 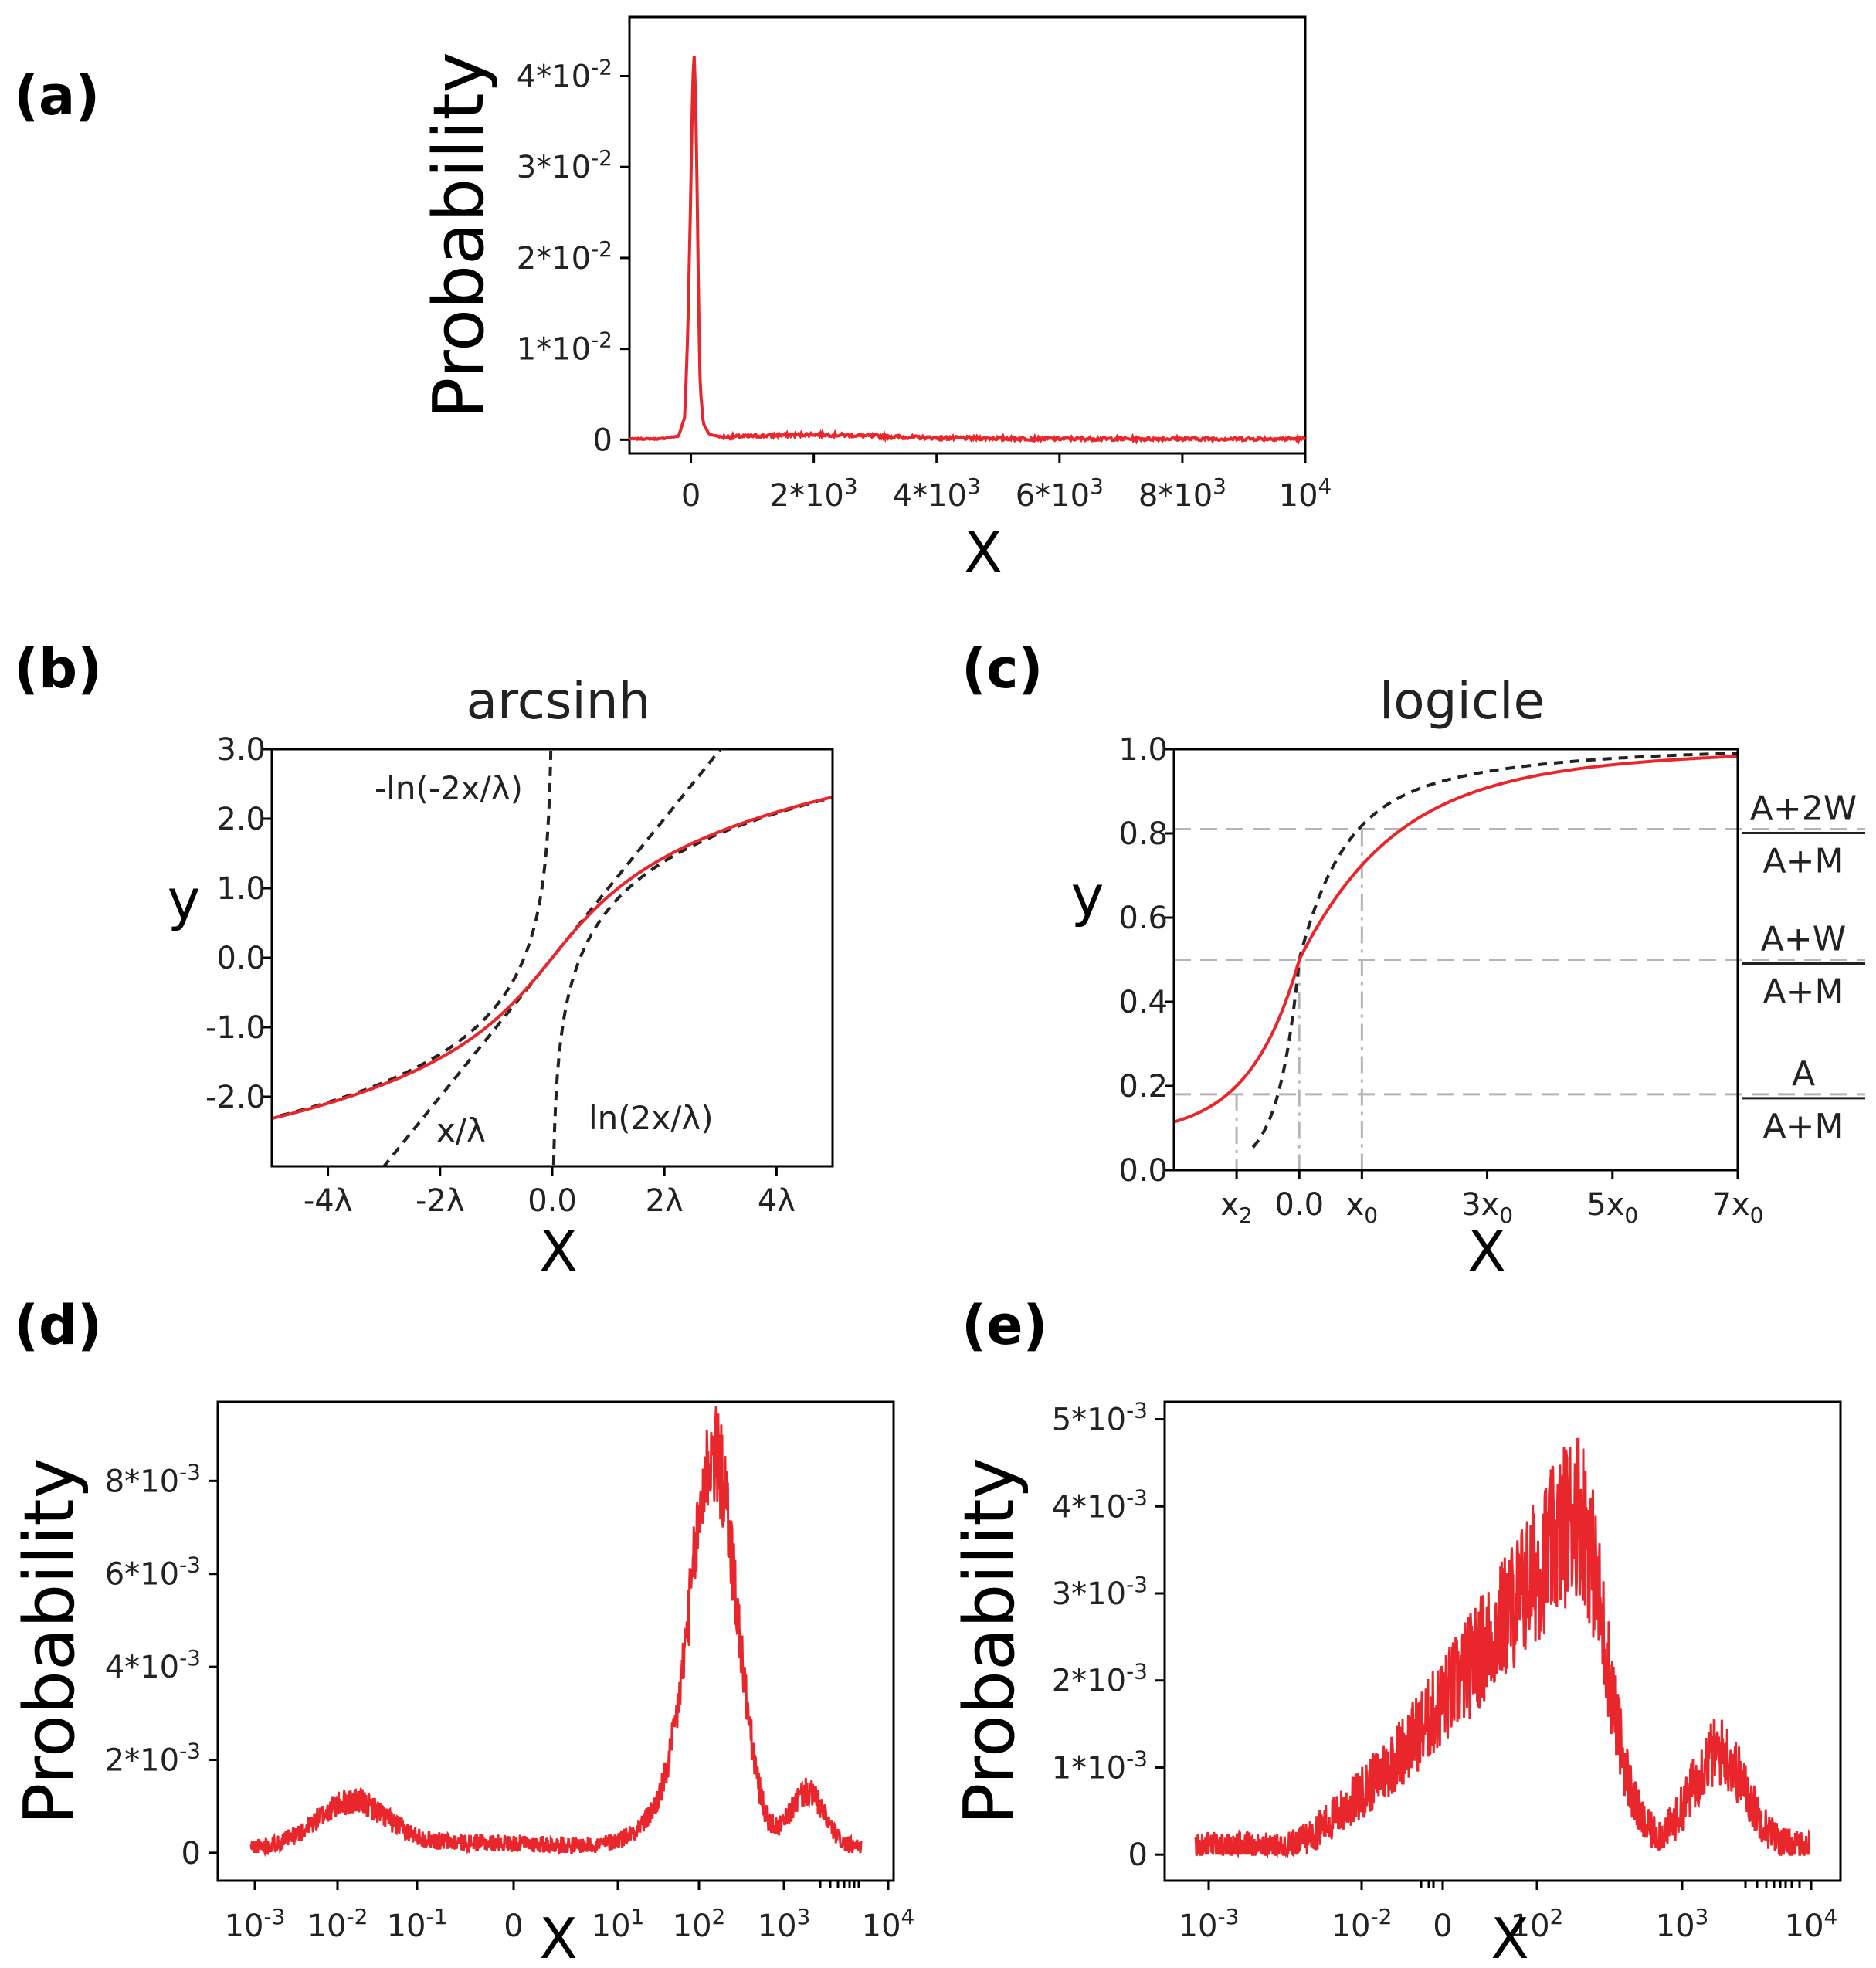 I want to click on panel-d-series-line, so click(x=556, y=1632).